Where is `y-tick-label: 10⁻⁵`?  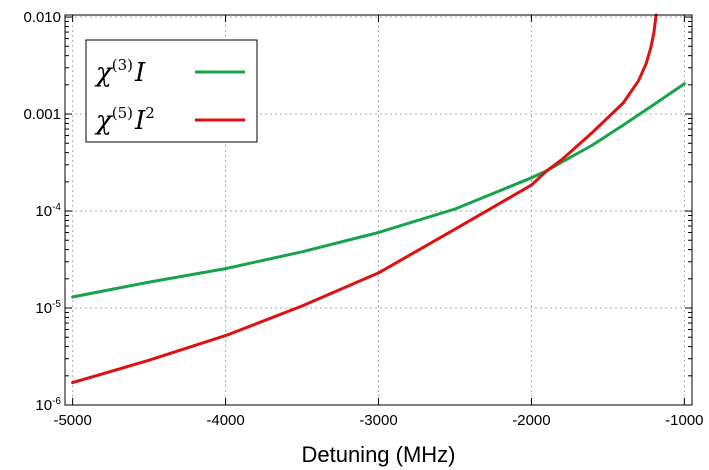 y-tick-label: 10⁻⁵ is located at coordinates (48, 308).